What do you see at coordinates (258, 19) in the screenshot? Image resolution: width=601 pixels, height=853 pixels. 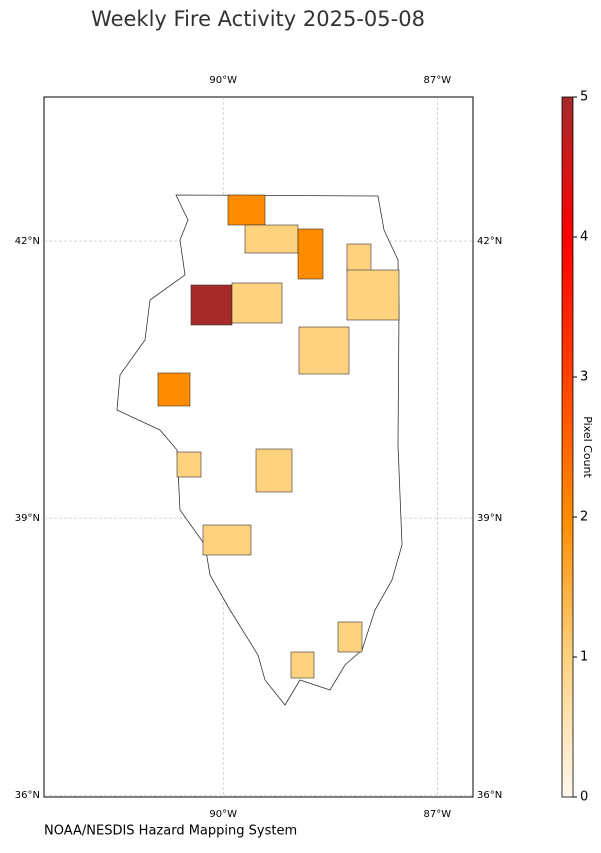 I see `title: Weekly Fire Activity 2025-05-08` at bounding box center [258, 19].